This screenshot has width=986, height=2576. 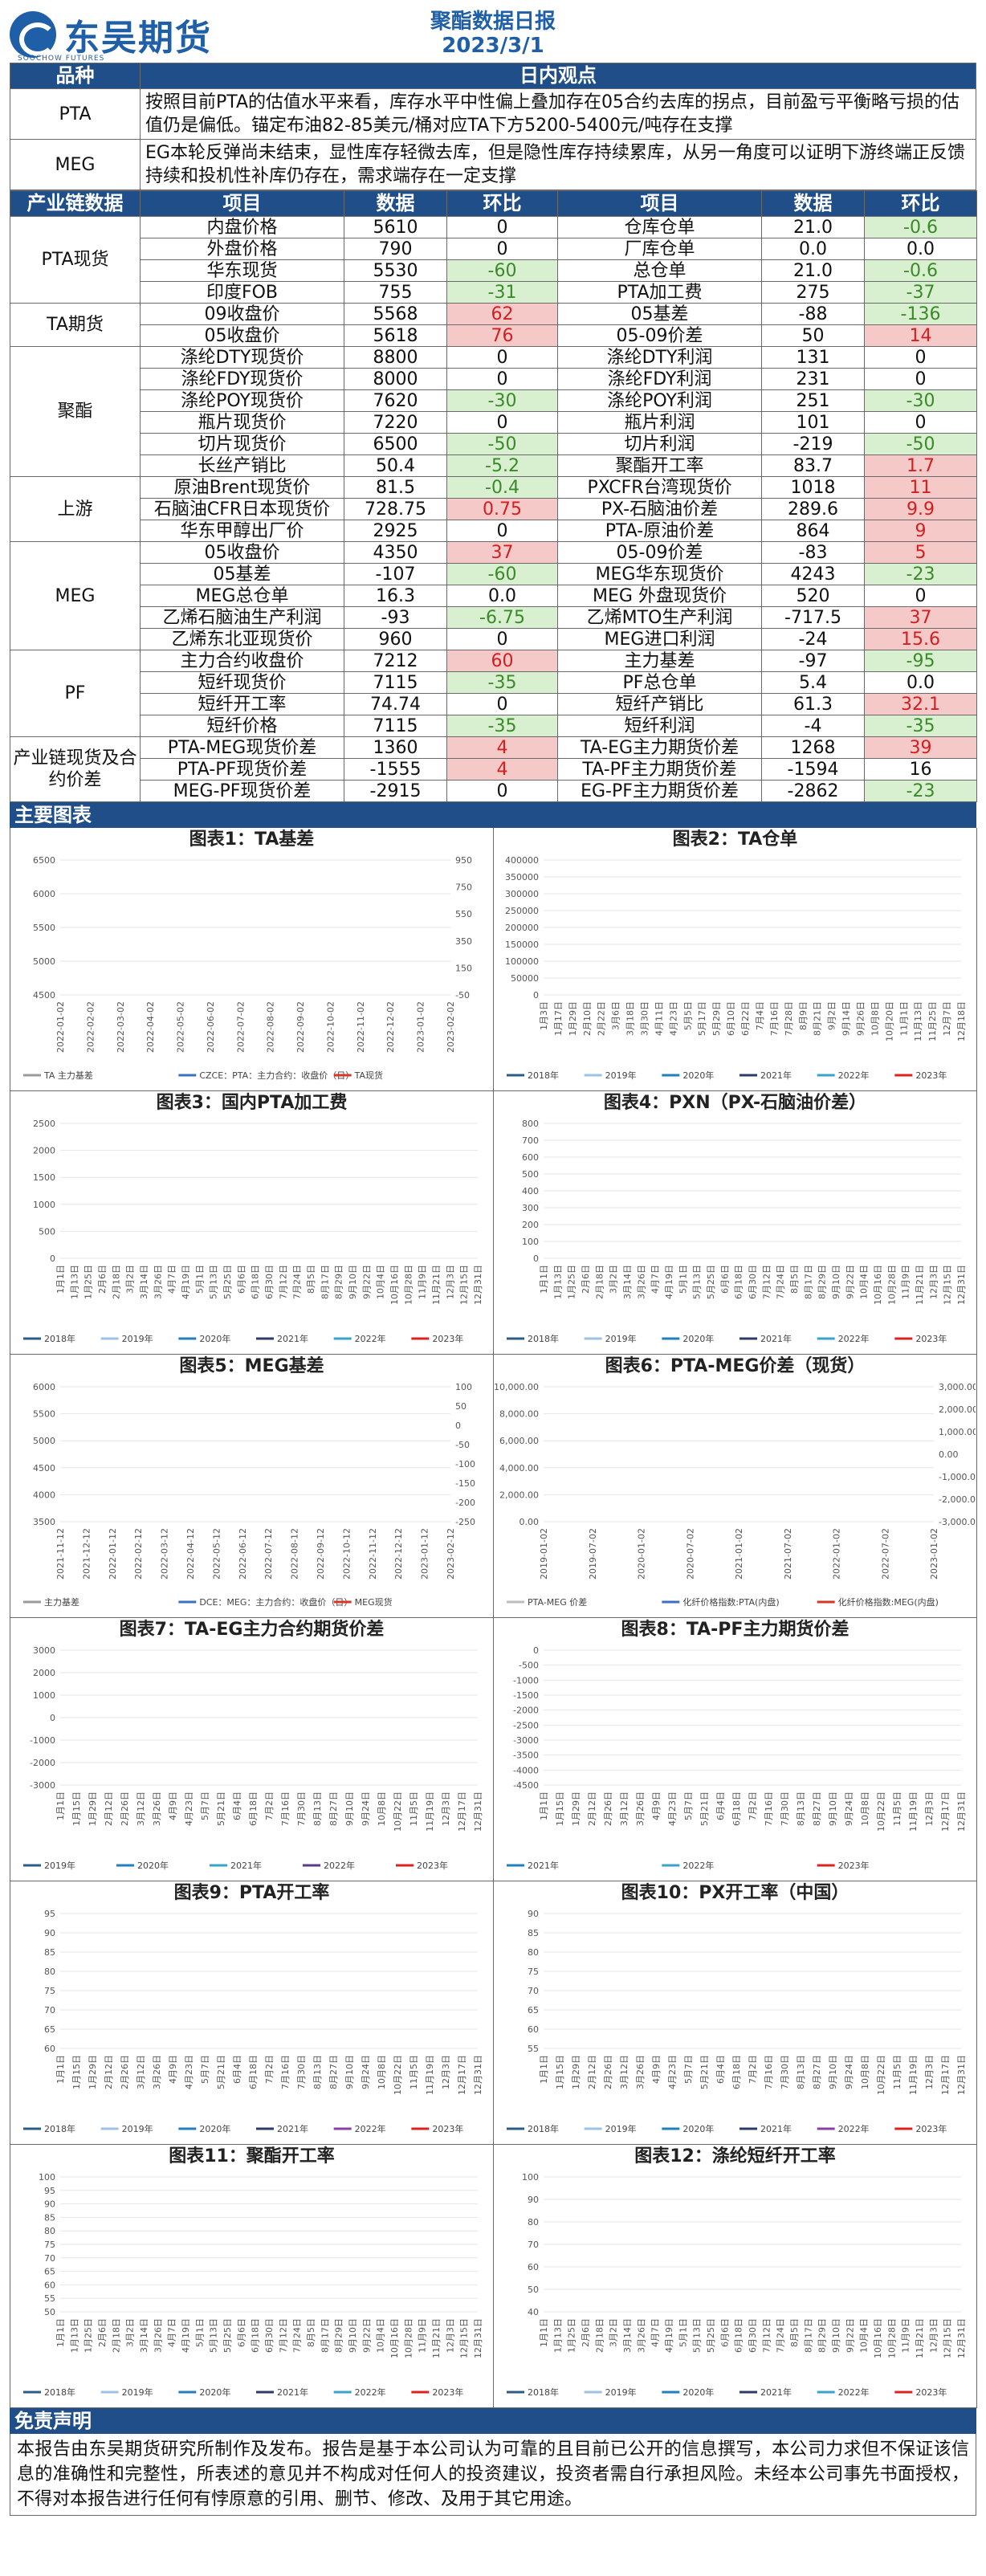 What do you see at coordinates (957, 1499) in the screenshot?
I see `y-right-tick-label: -2,000.00` at bounding box center [957, 1499].